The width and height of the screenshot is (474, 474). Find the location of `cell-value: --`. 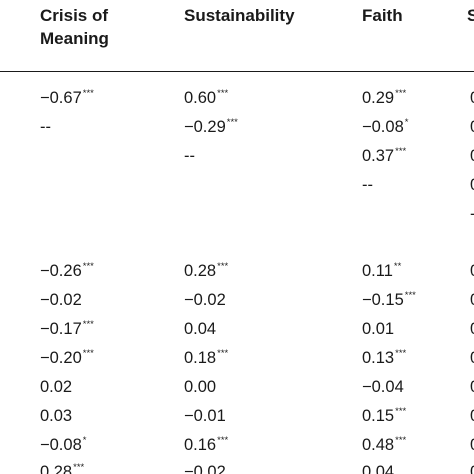

cell-value: -- is located at coordinates (367, 185).